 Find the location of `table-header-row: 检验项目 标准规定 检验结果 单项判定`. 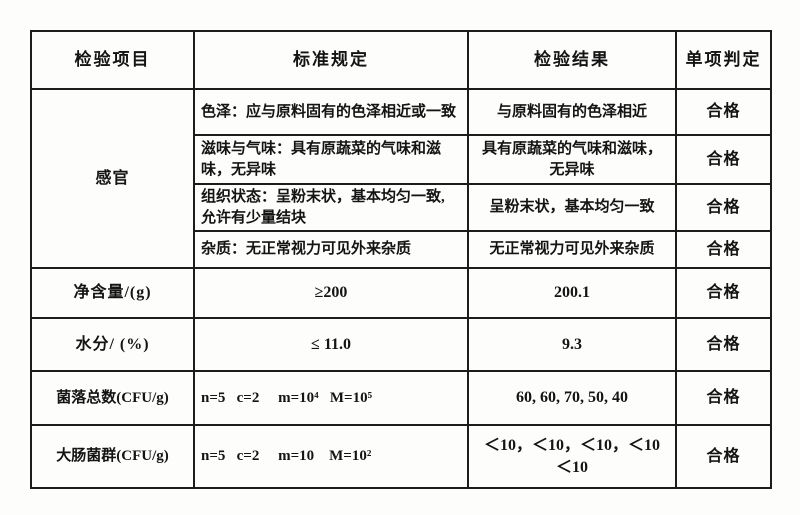

table-header-row: 检验项目 标准规定 检验结果 单项判定 is located at coordinates (401, 60).